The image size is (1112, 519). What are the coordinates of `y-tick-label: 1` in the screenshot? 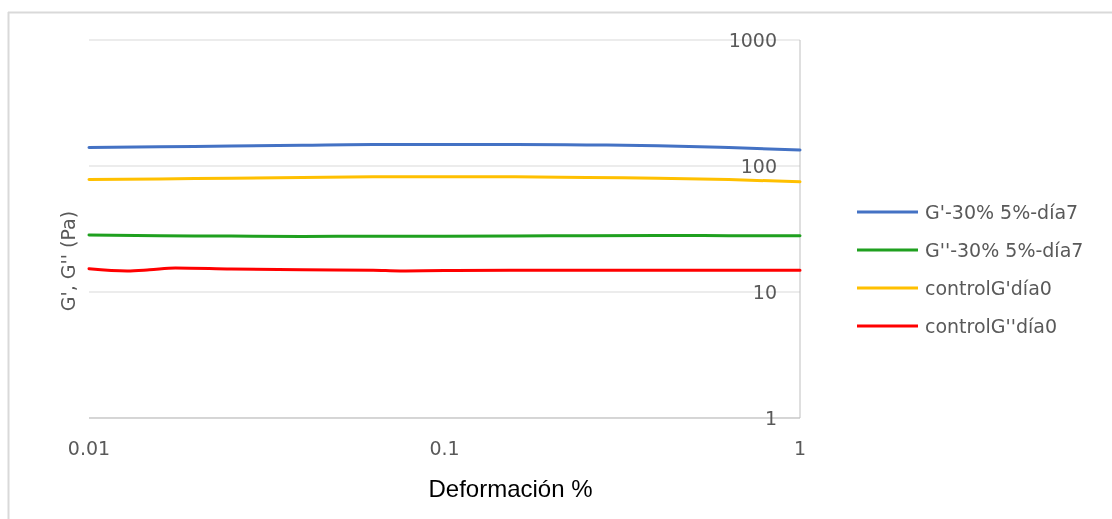 It's located at (770, 418).